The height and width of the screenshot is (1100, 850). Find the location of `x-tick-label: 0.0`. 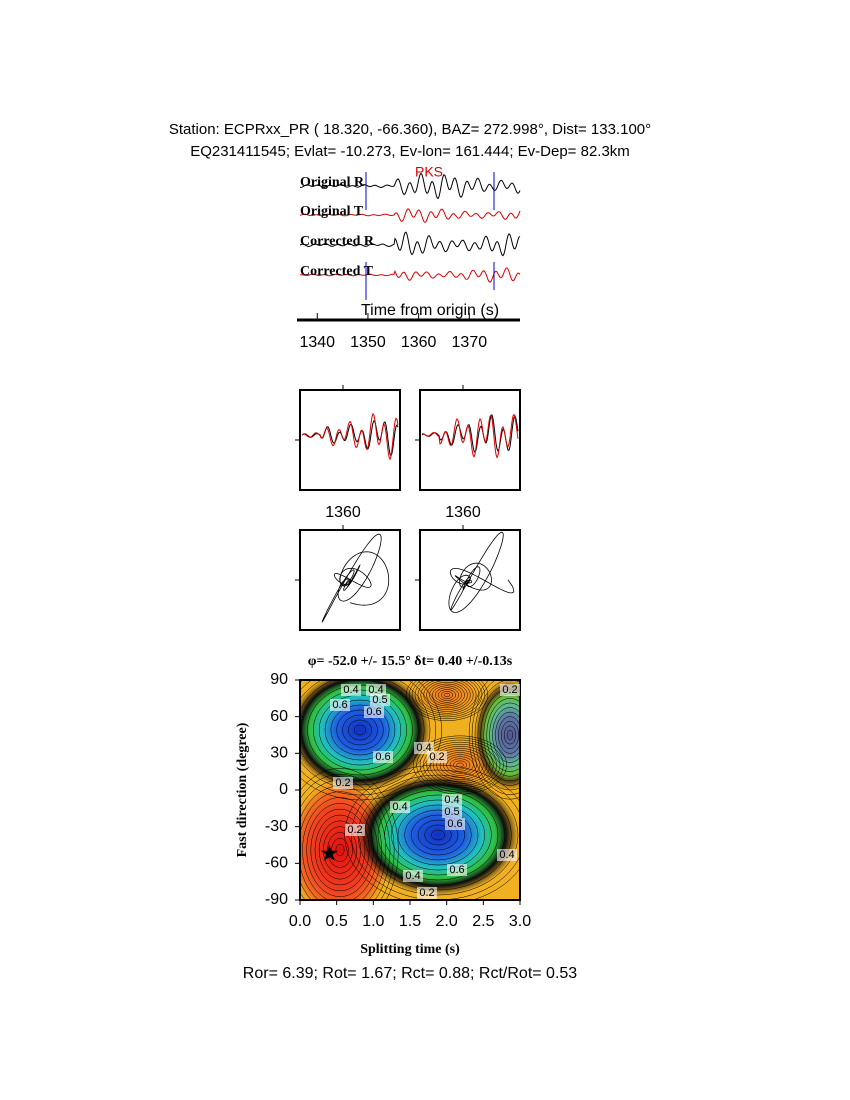

x-tick-label: 0.0 is located at coordinates (300, 921).